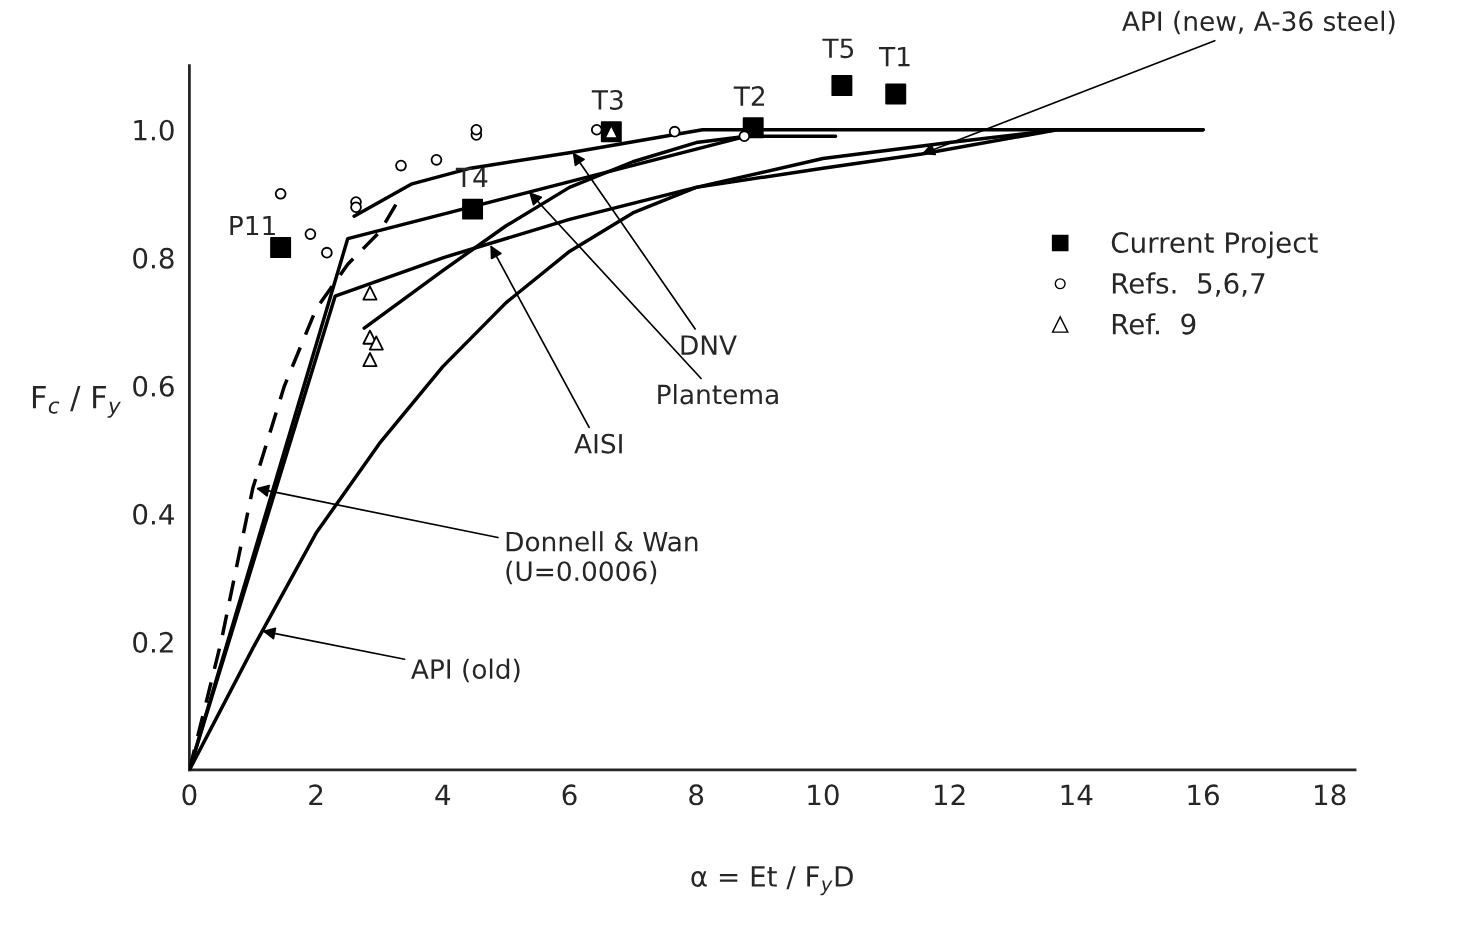 This screenshot has width=1457, height=939. Describe the element at coordinates (1330, 795) in the screenshot. I see `x-tick-label: 18` at that location.